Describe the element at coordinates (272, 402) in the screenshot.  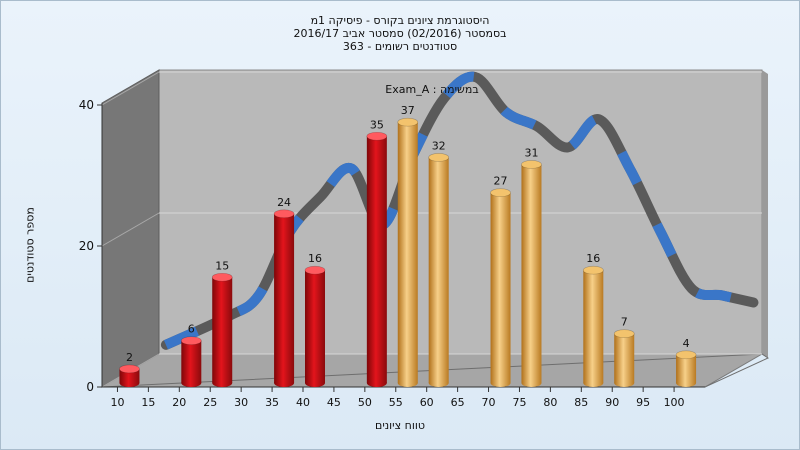
I see `x-tick-label: 35` at that location.